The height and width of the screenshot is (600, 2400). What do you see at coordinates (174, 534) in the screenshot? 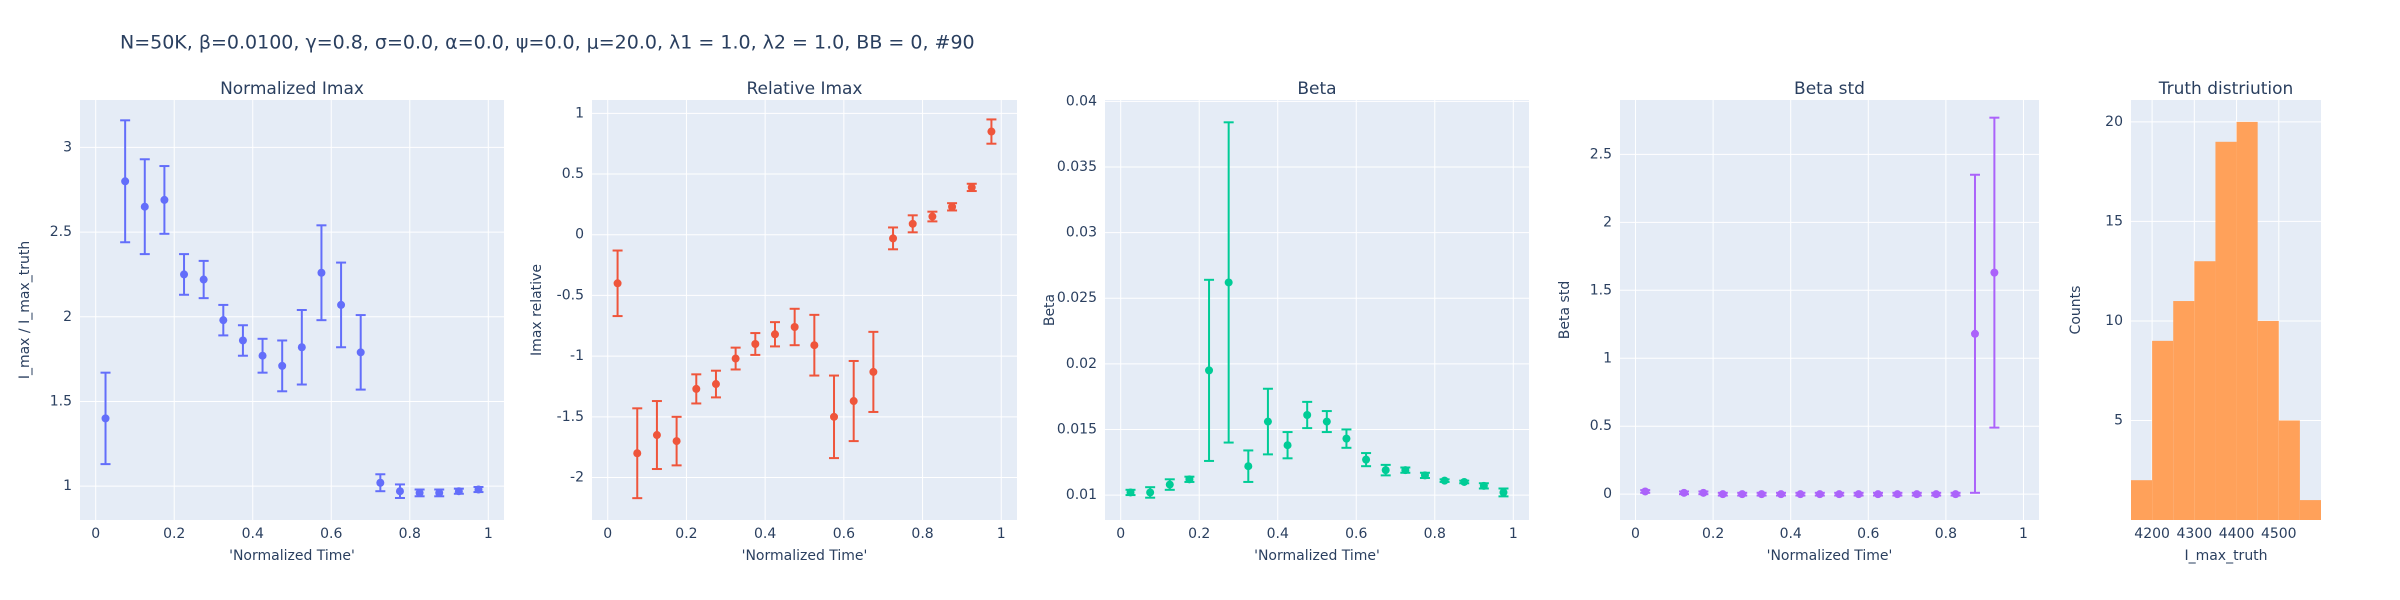
I see `x-tick-label: 0.2` at bounding box center [174, 534].